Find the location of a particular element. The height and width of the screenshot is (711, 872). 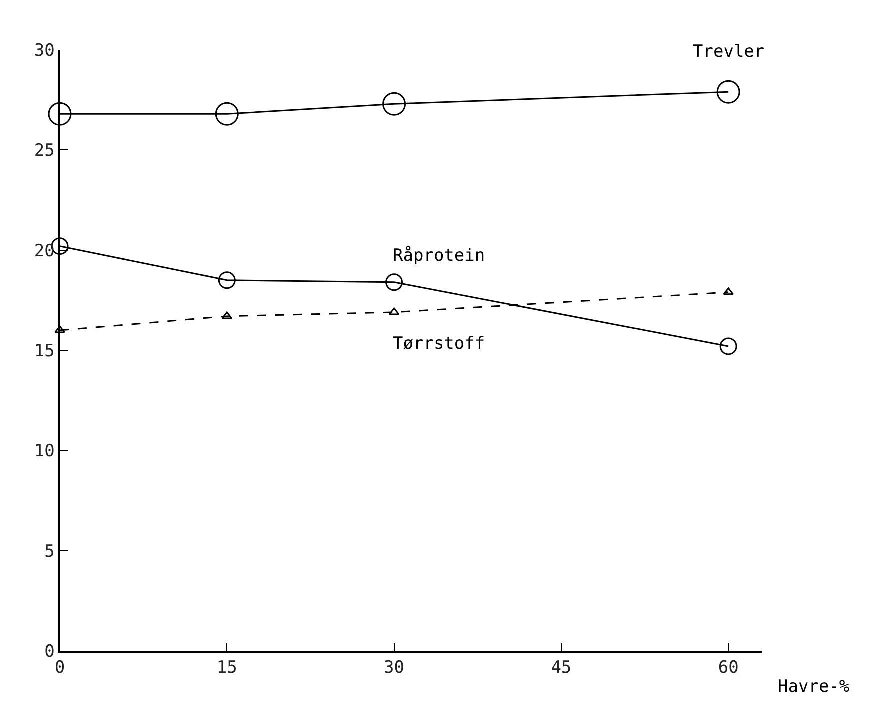

x-tick-label: 30 is located at coordinates (394, 668).